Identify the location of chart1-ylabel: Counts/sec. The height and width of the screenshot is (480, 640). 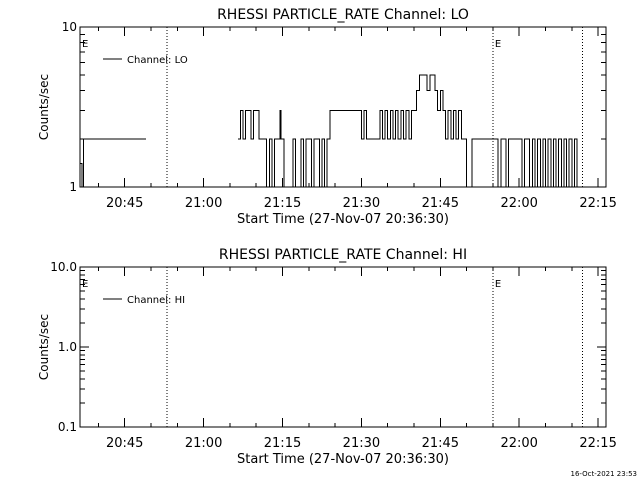
(44, 107).